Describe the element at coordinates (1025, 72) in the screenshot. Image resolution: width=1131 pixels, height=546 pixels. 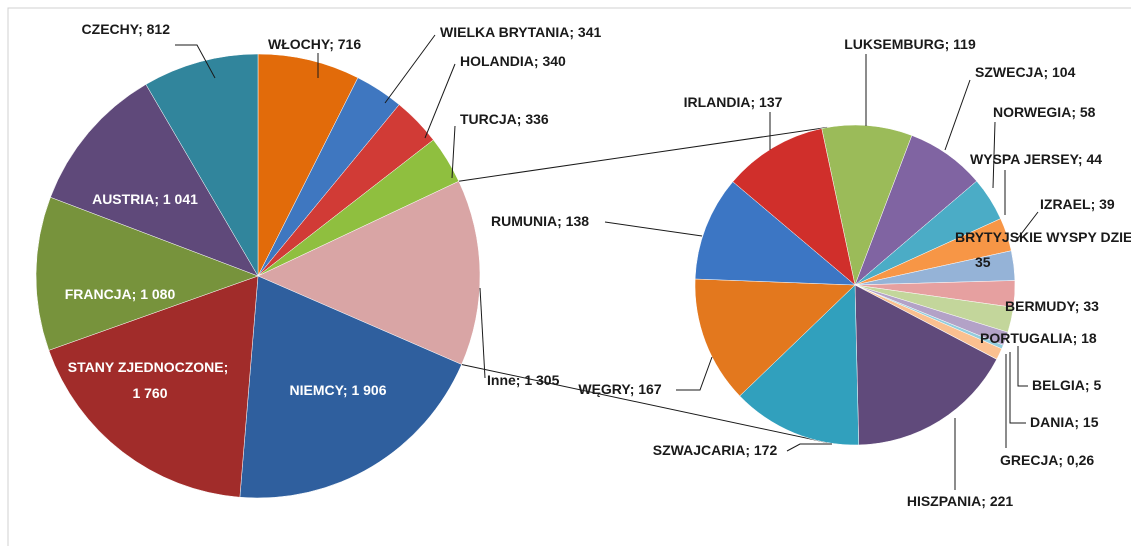
I see `data-label: SZWECJA; 104` at that location.